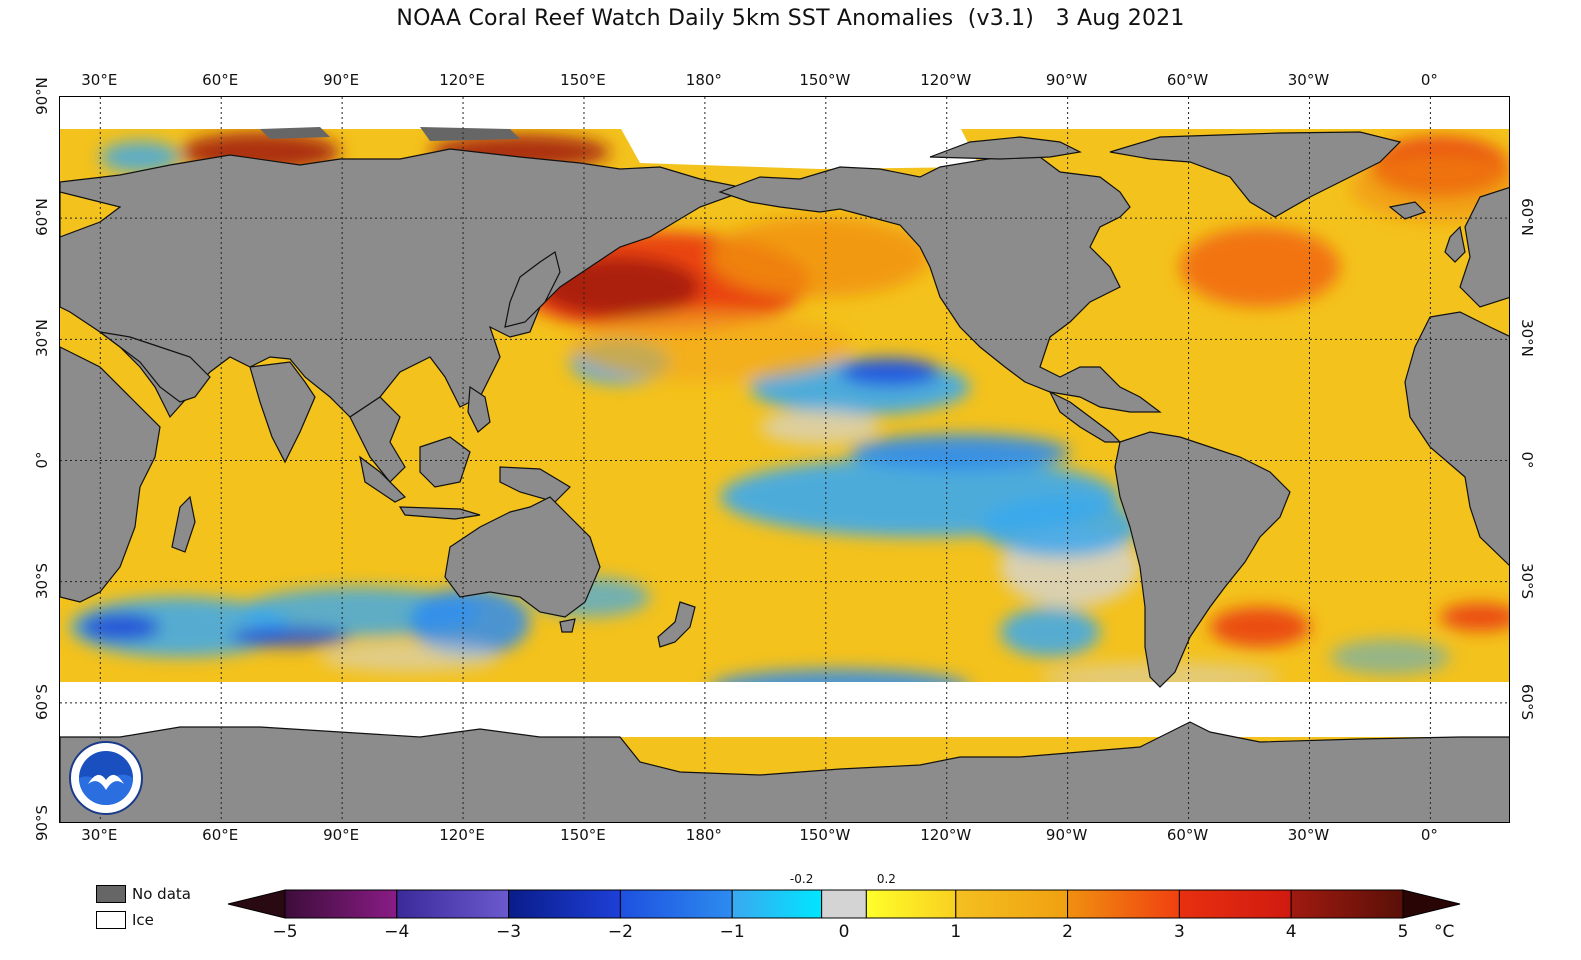  What do you see at coordinates (825, 80) in the screenshot?
I see `longitude-label: 150°W` at bounding box center [825, 80].